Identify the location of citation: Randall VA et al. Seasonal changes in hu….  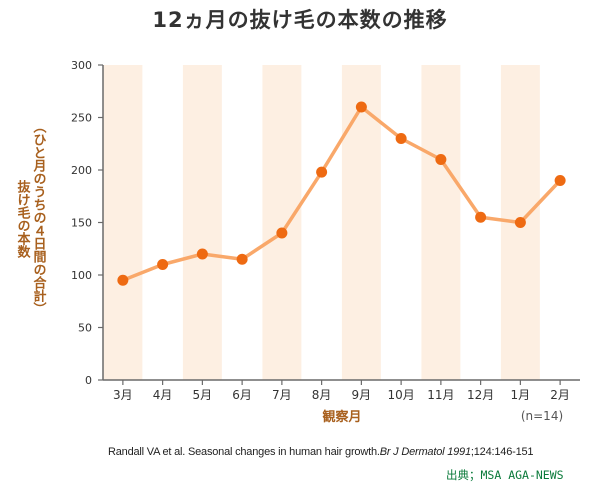
(321, 452).